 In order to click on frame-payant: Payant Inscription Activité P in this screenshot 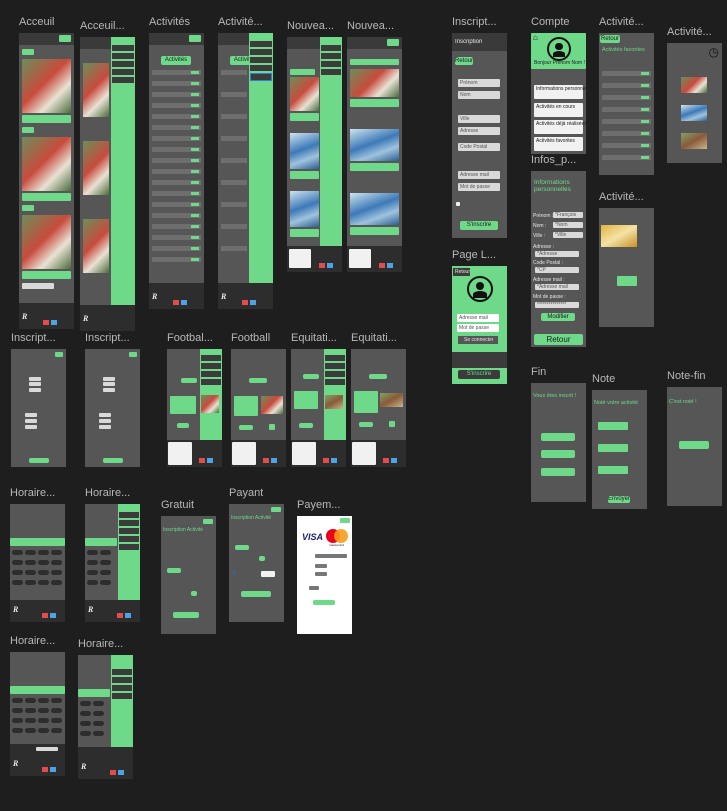, I will do `click(256, 554)`.